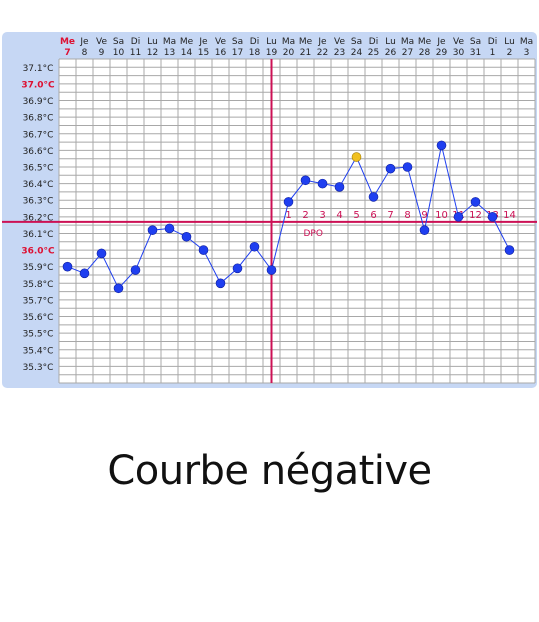  What do you see at coordinates (169, 53) in the screenshot?
I see `x-tick-daynumber: 13` at bounding box center [169, 53].